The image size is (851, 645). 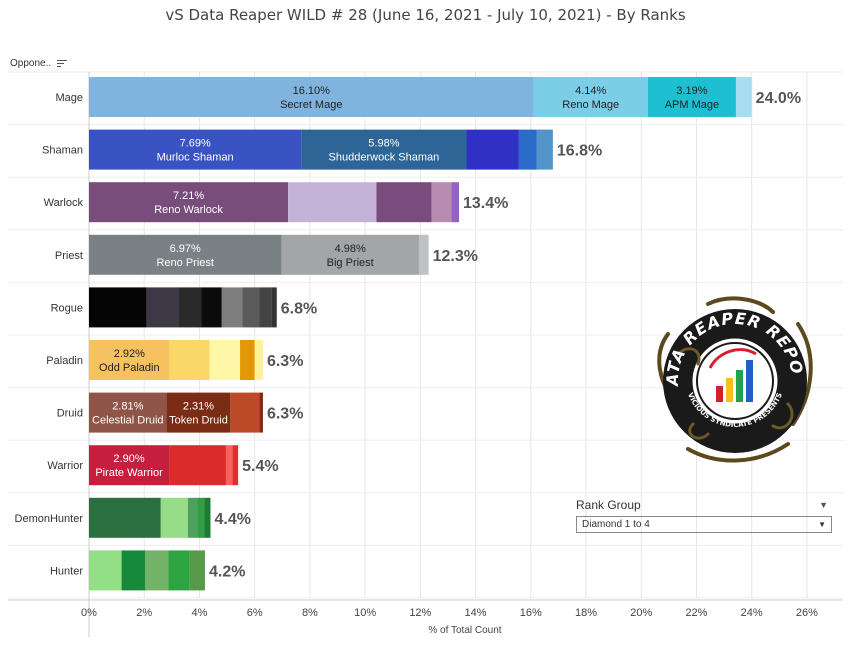 What do you see at coordinates (64, 203) in the screenshot?
I see `category-label: Warlock` at bounding box center [64, 203].